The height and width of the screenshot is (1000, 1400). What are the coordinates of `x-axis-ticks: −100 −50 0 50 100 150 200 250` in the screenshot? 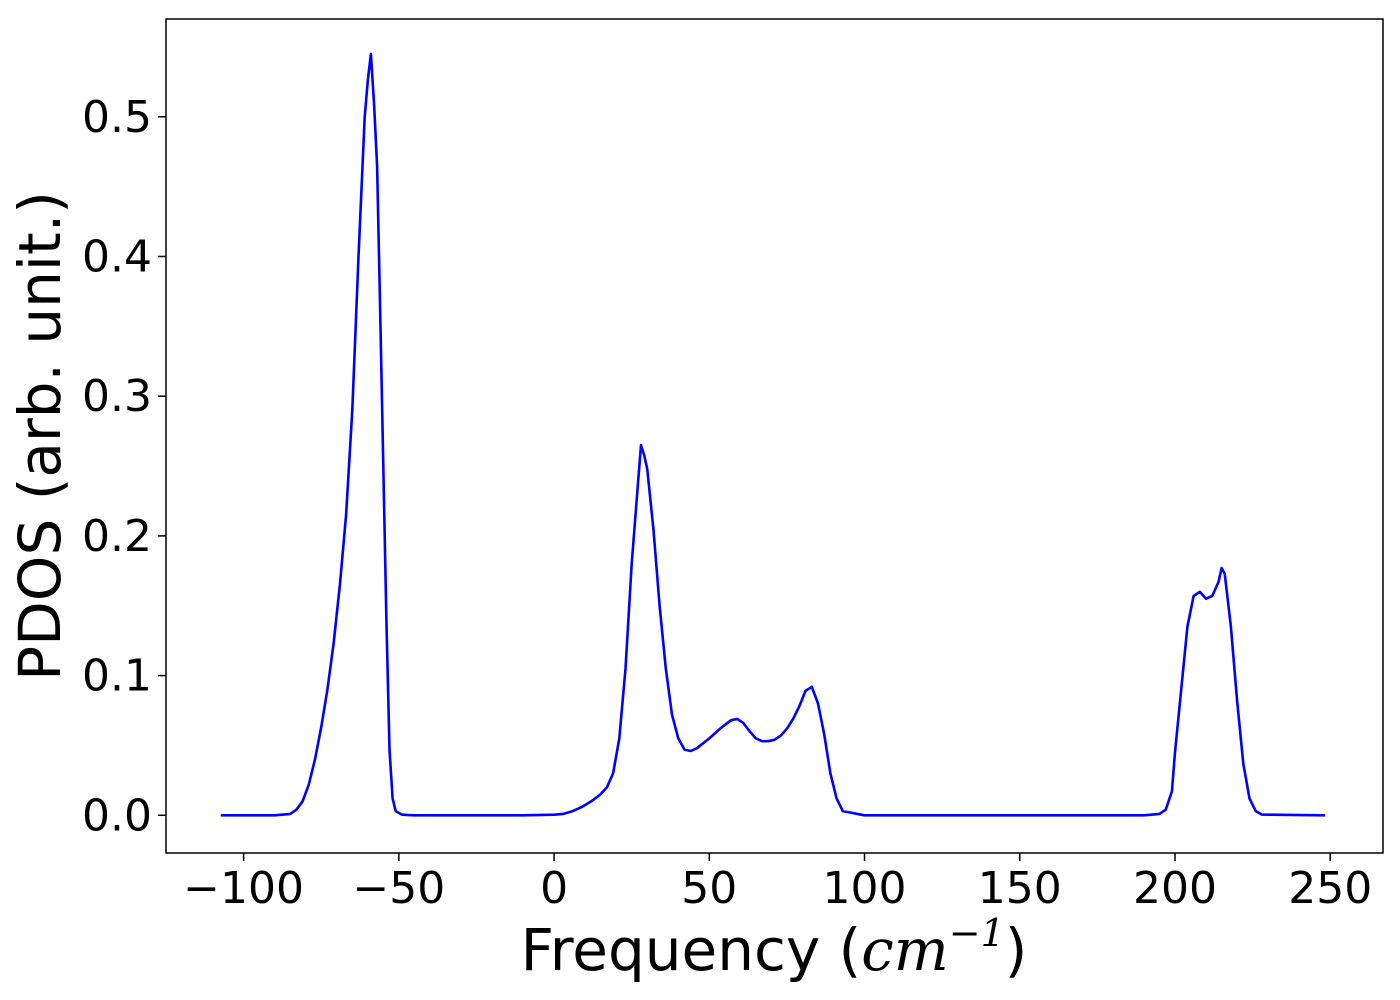 It's located at (777, 883).